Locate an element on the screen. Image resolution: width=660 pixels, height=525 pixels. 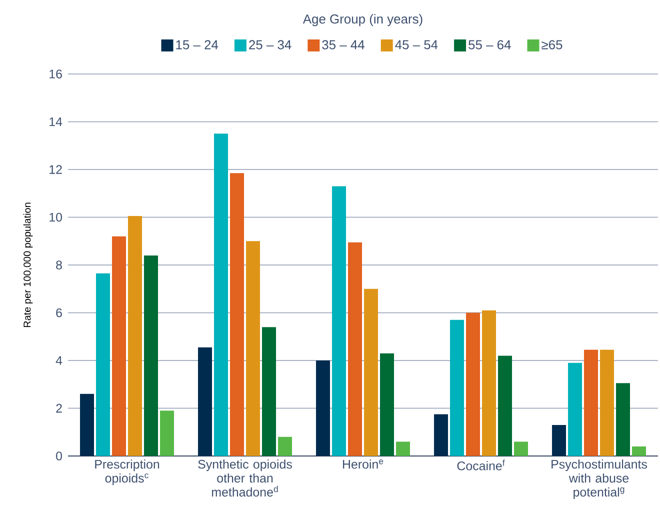
y-tick-label: 2 is located at coordinates (59, 408).